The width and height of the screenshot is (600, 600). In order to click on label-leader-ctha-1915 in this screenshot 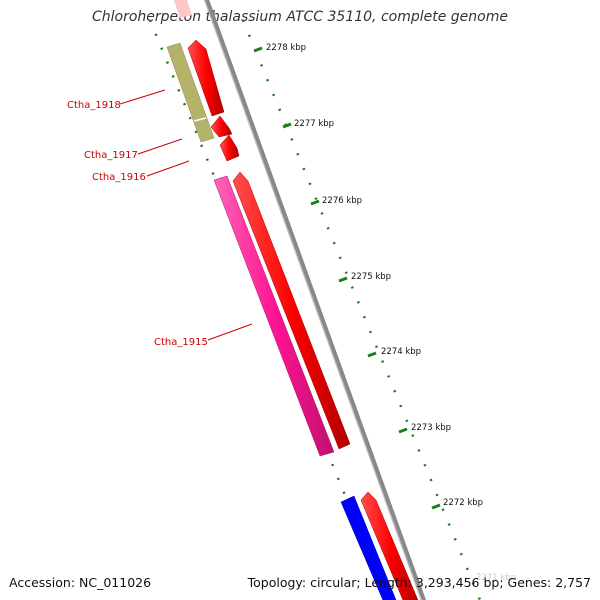, I will do `click(230, 332)`.